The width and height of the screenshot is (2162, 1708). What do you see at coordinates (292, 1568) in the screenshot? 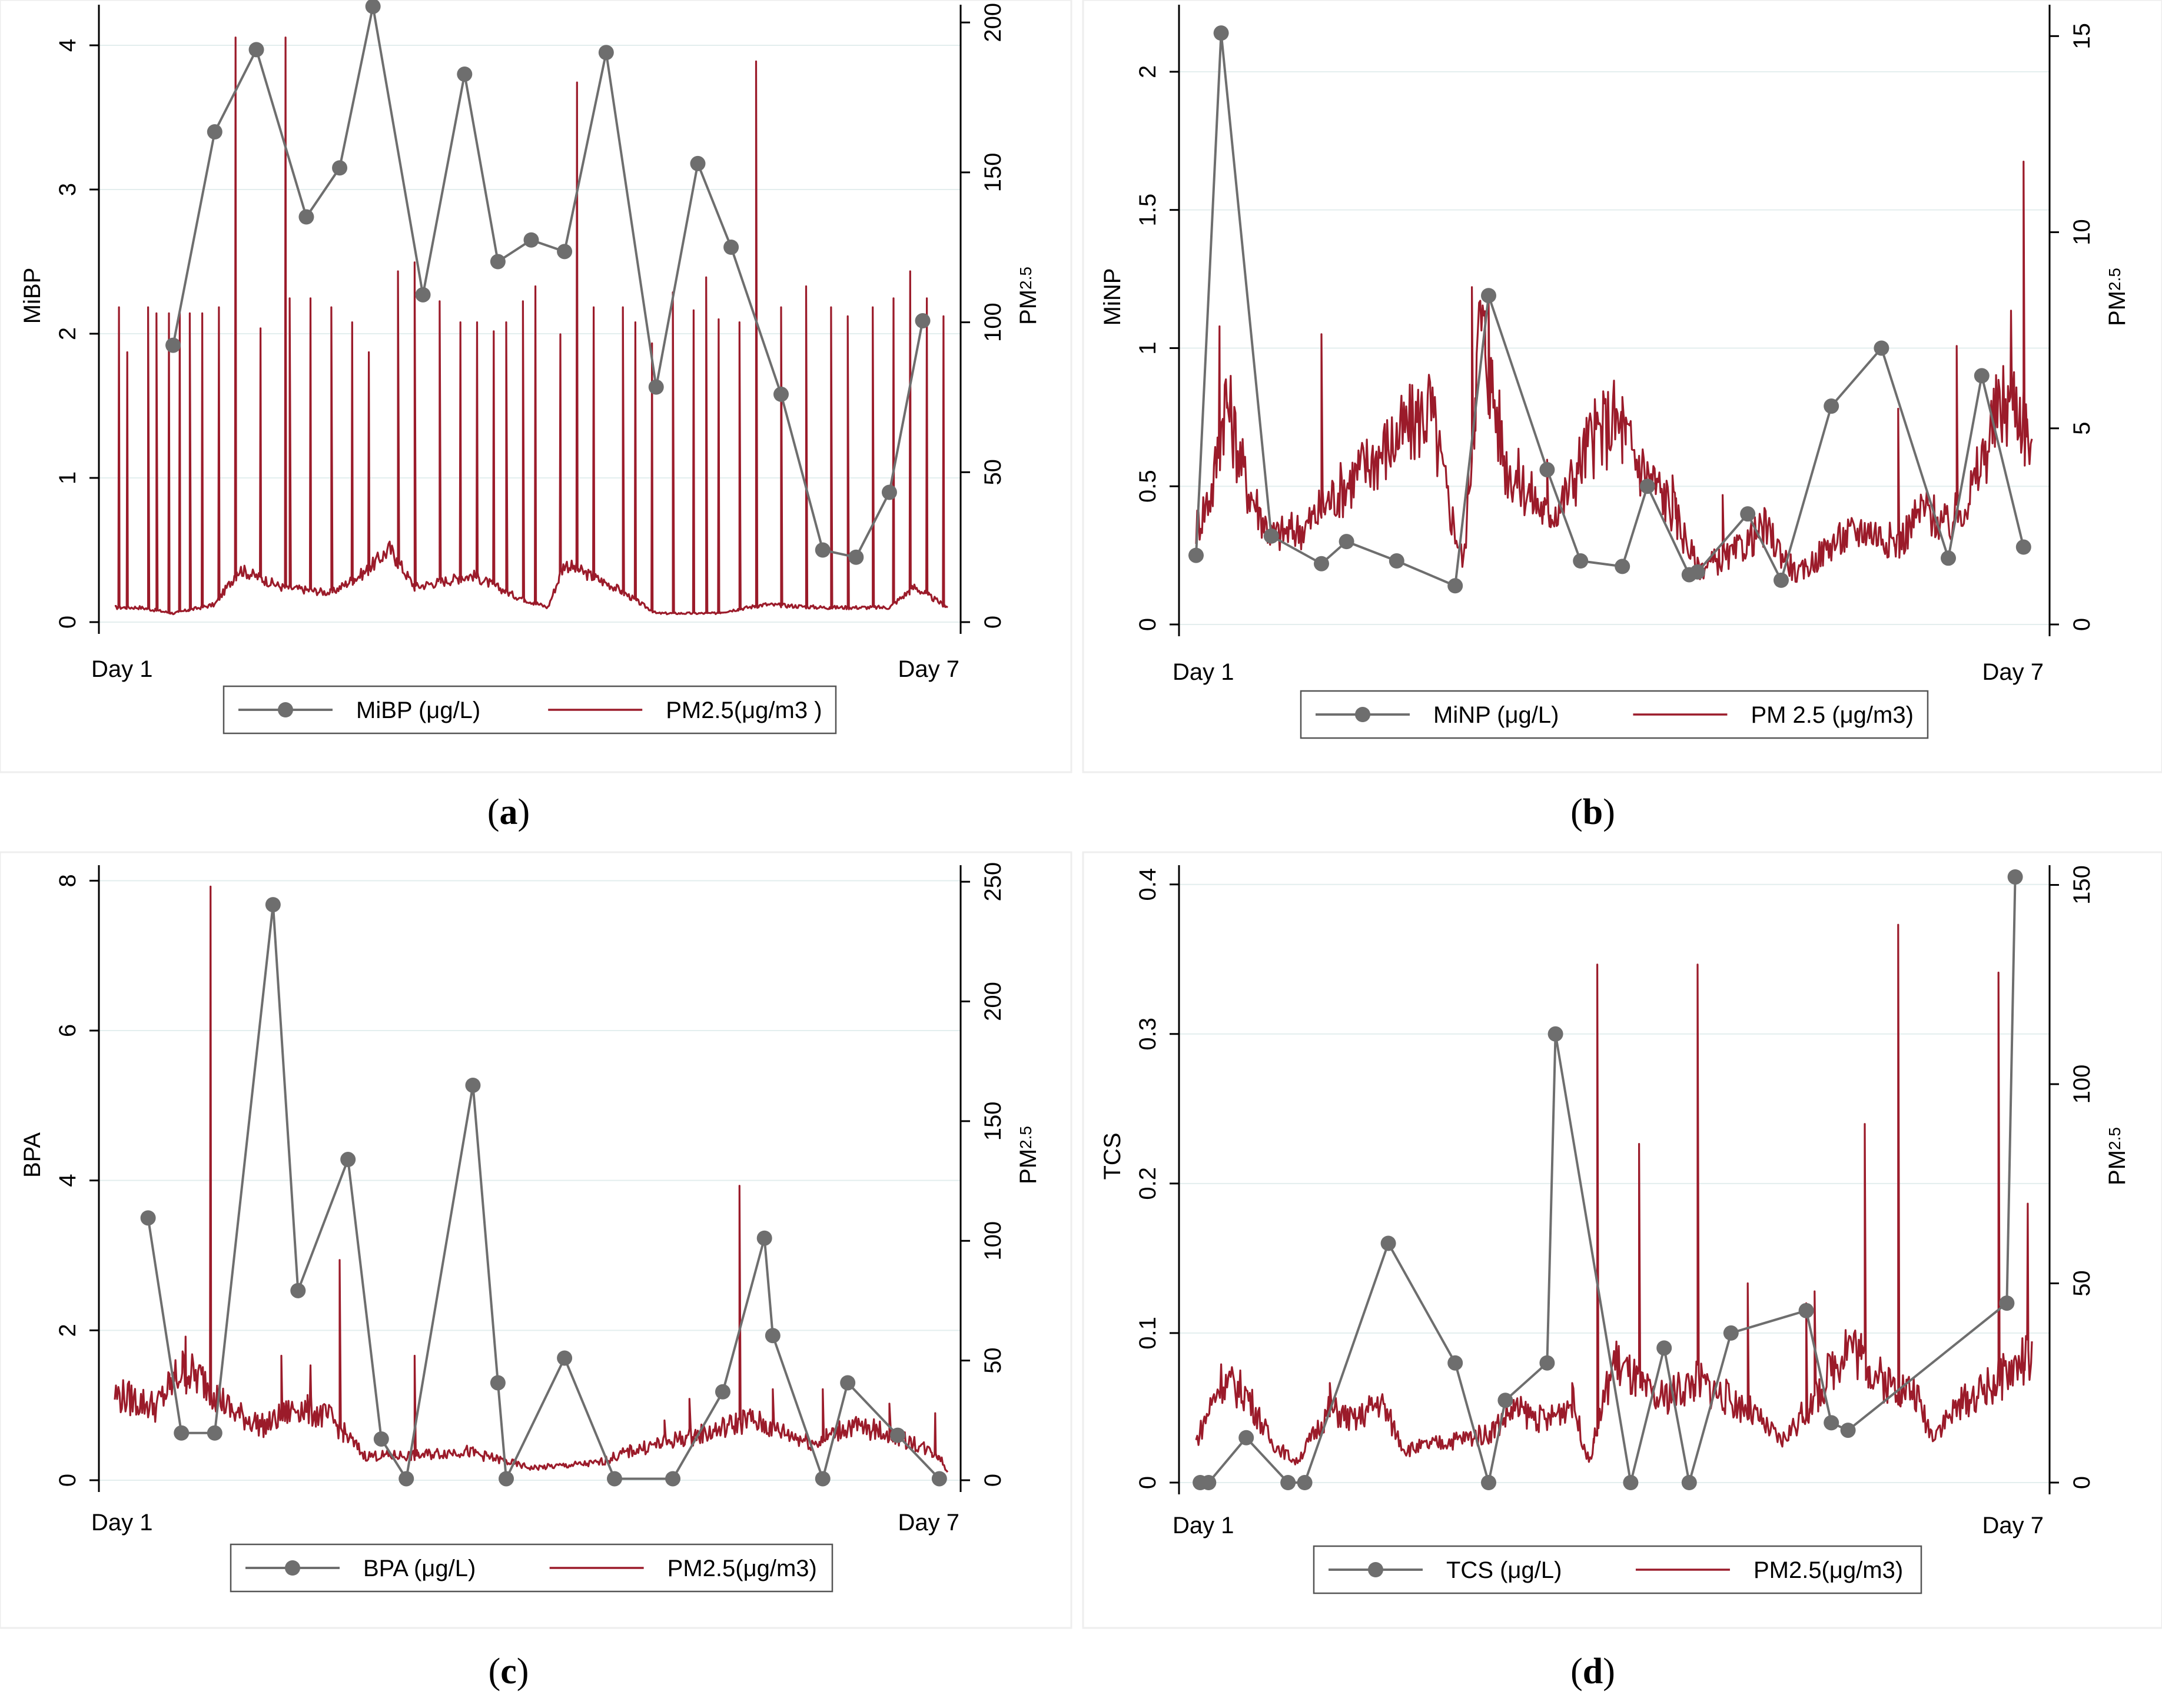
I see `panel-c-legend-bpa-marker` at bounding box center [292, 1568].